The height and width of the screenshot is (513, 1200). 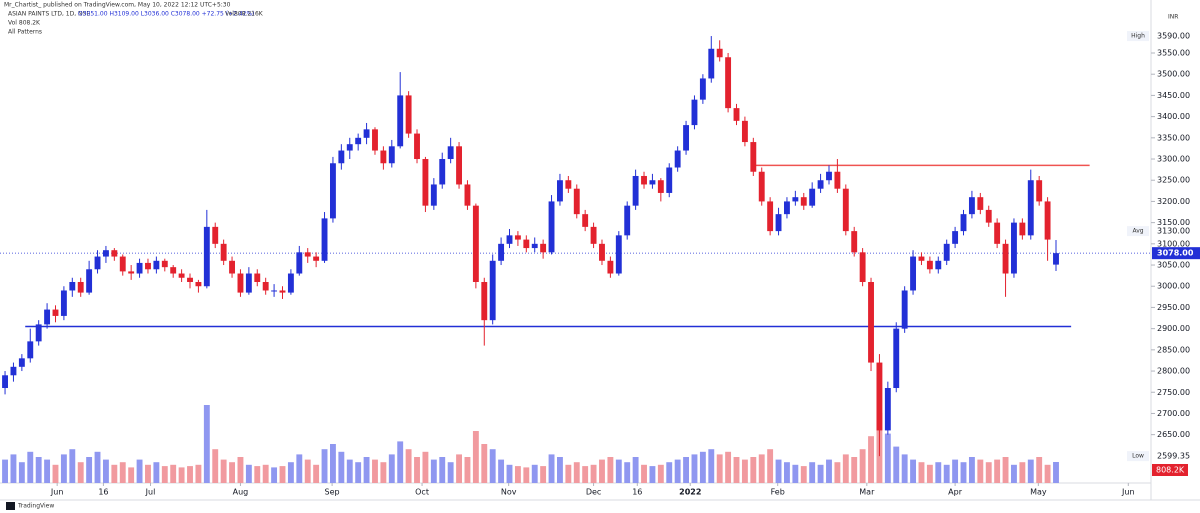 What do you see at coordinates (778, 492) in the screenshot?
I see `x-tick-label: Feb` at bounding box center [778, 492].